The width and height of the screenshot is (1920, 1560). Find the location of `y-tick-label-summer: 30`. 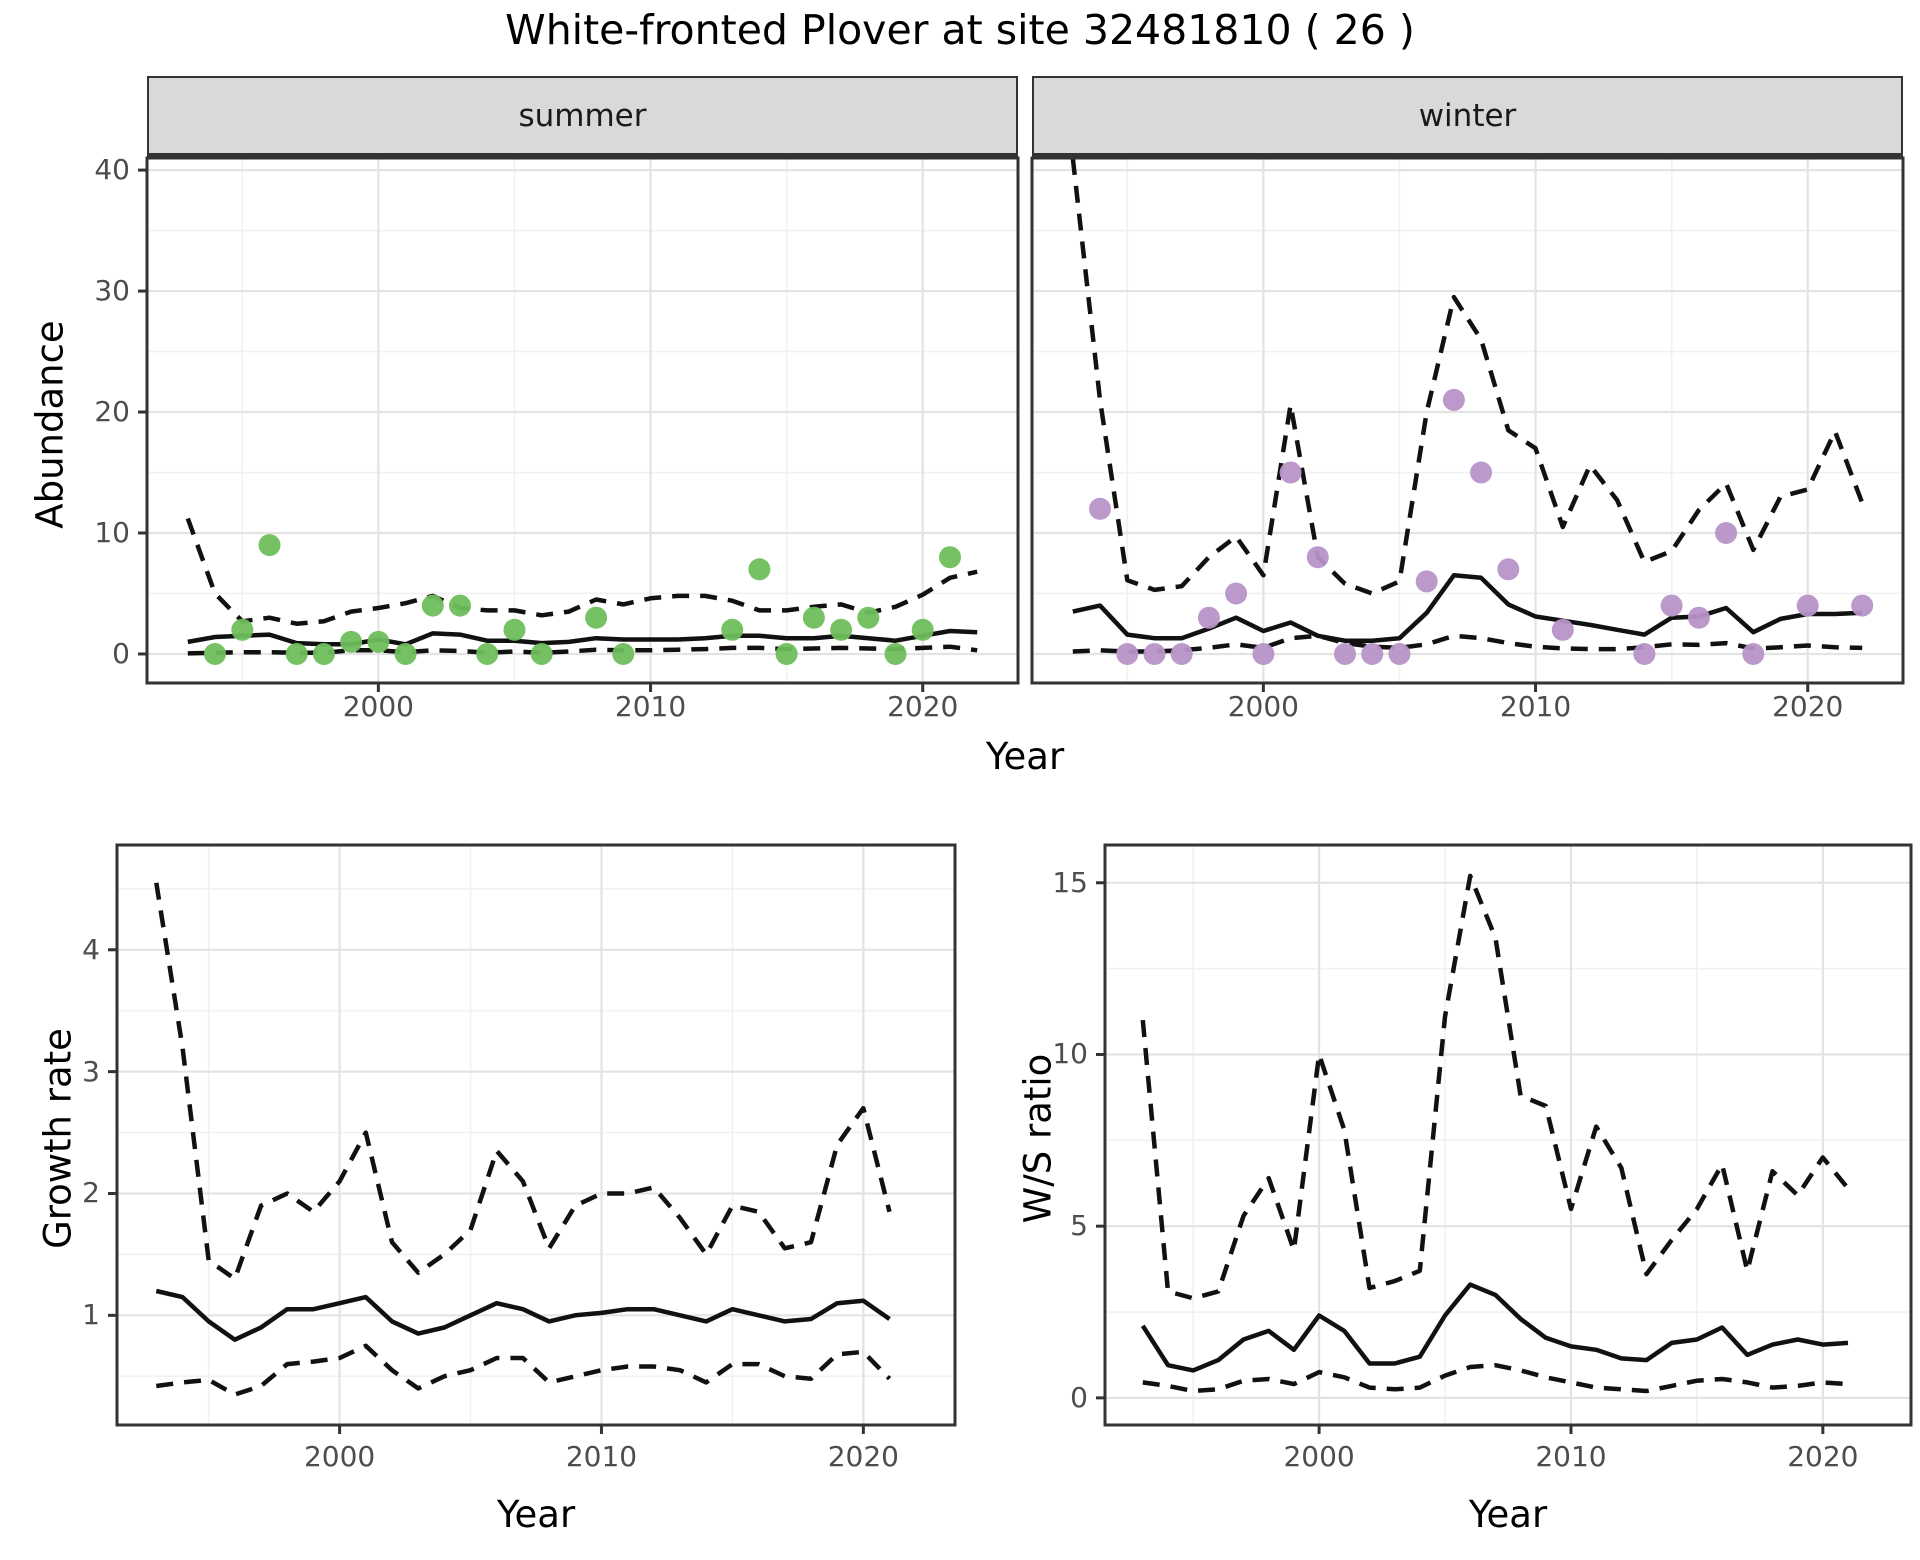

y-tick-label-summer: 30 is located at coordinates (112, 291).